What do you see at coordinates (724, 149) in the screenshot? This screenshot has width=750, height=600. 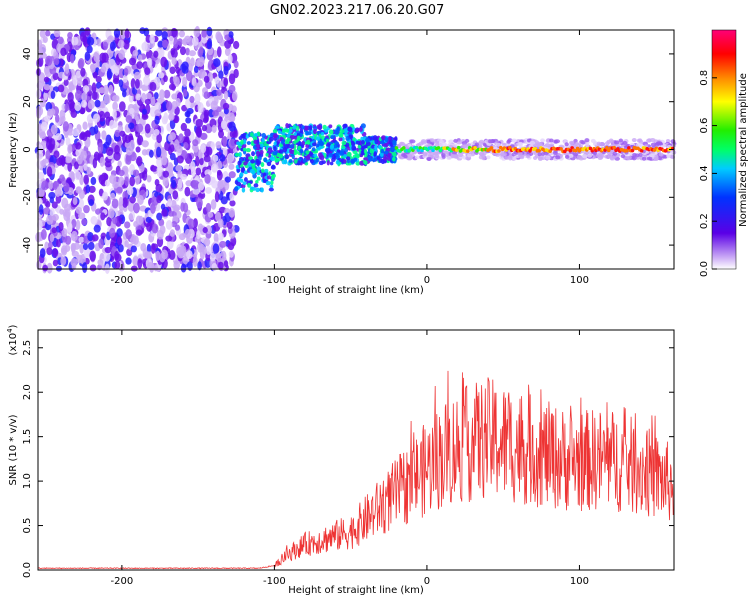 I see `colorbar-gradient` at bounding box center [724, 149].